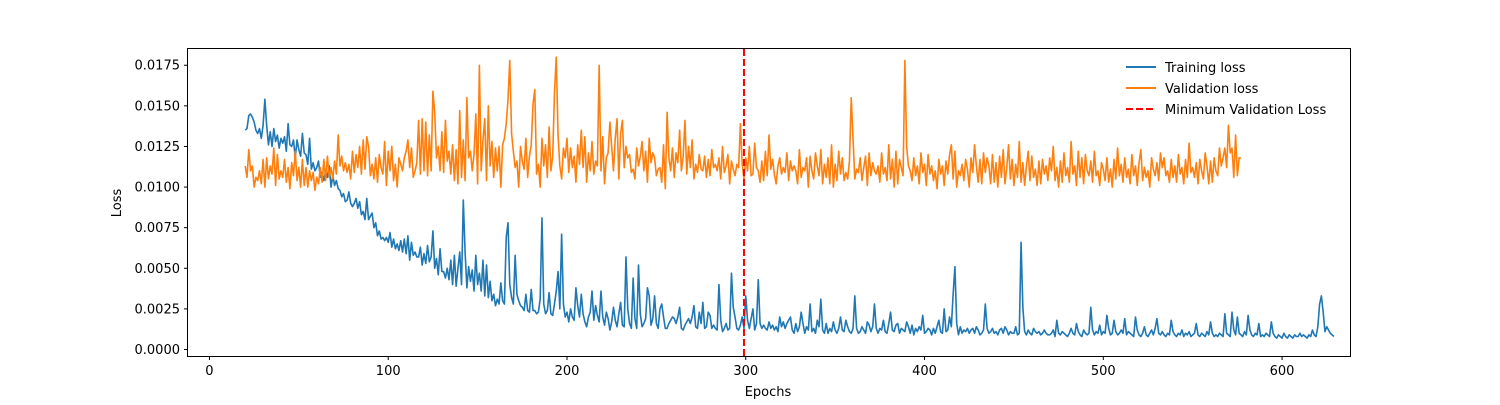 The height and width of the screenshot is (405, 1500). What do you see at coordinates (209, 371) in the screenshot?
I see `x-tick-label: 0` at bounding box center [209, 371].